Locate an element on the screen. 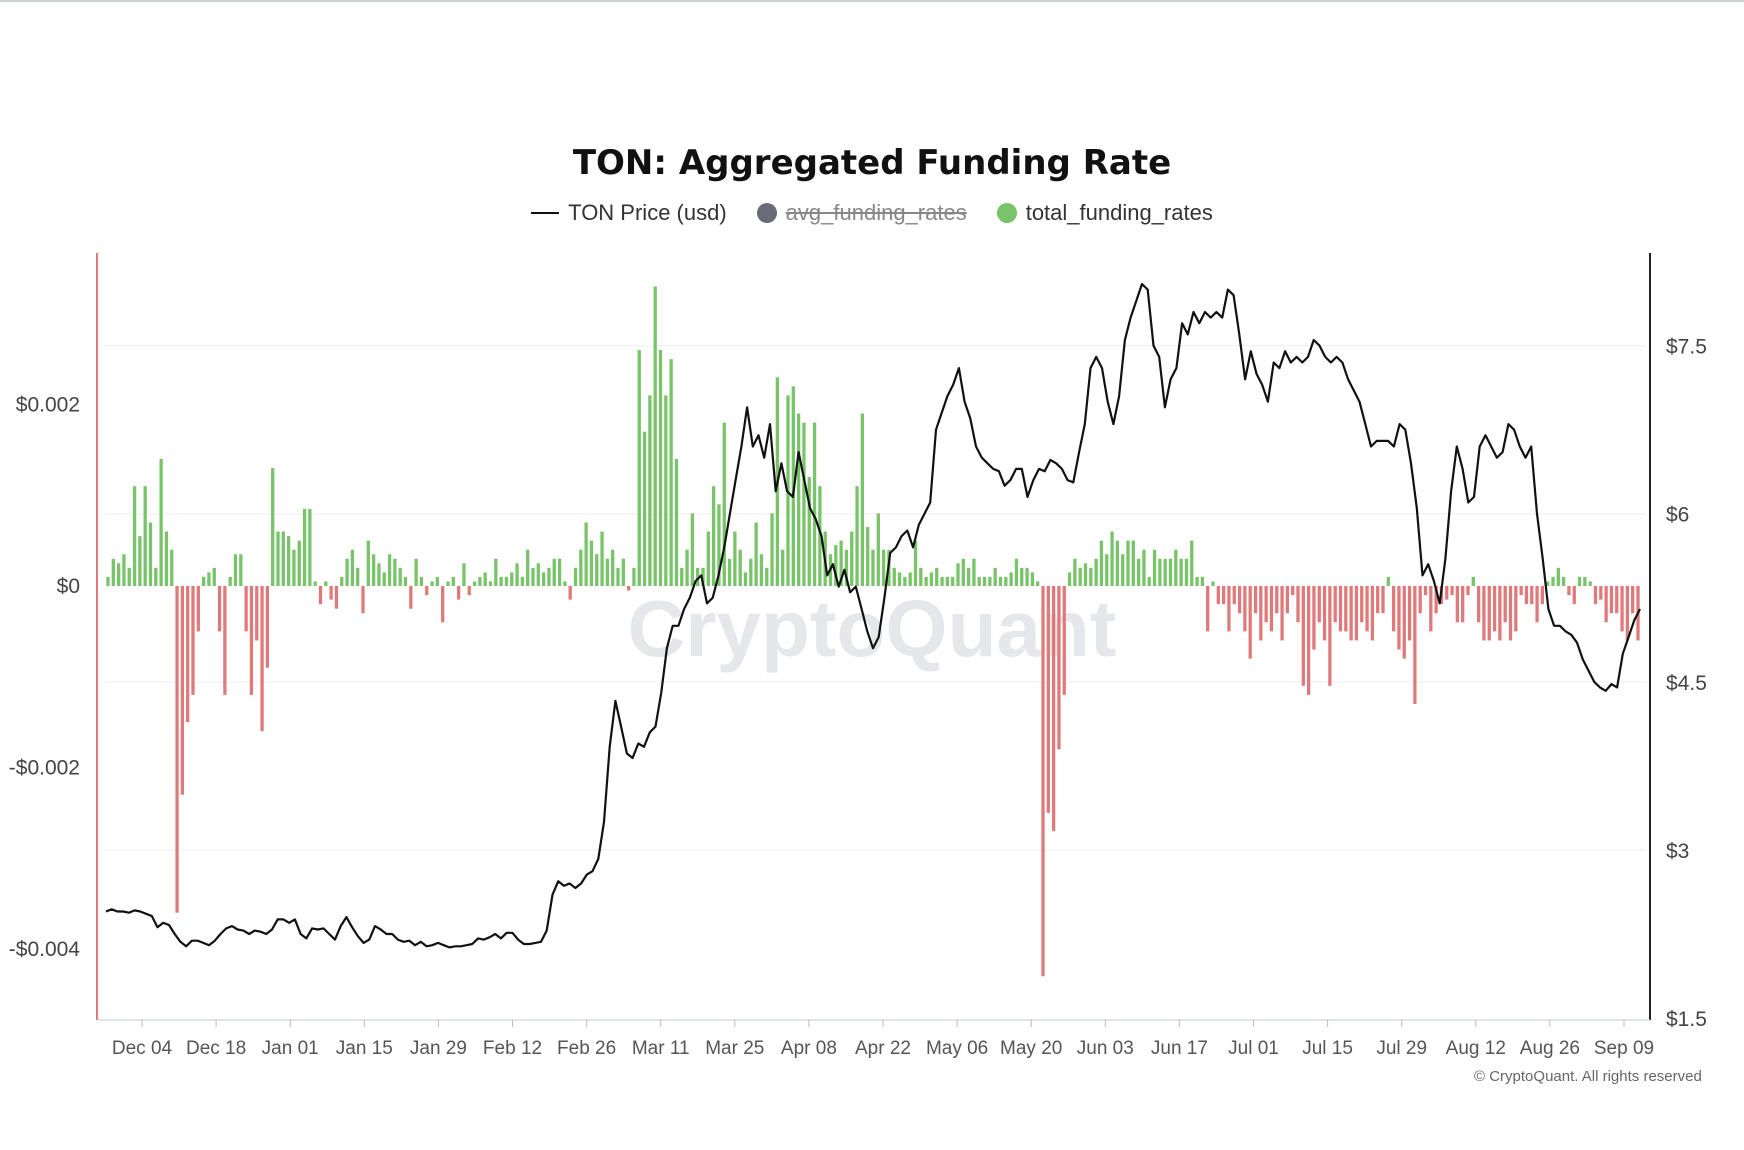 The image size is (1744, 1150). x-tick-label: Mar 25 is located at coordinates (734, 1048).